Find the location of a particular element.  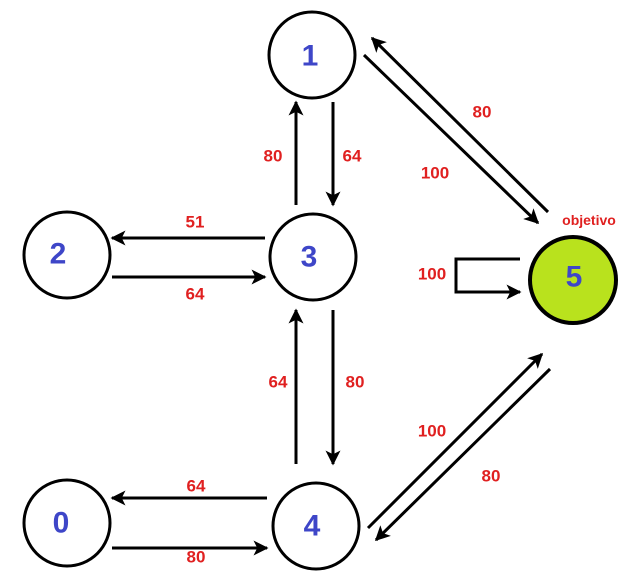

node-0-label: 0 is located at coordinates (61, 523).